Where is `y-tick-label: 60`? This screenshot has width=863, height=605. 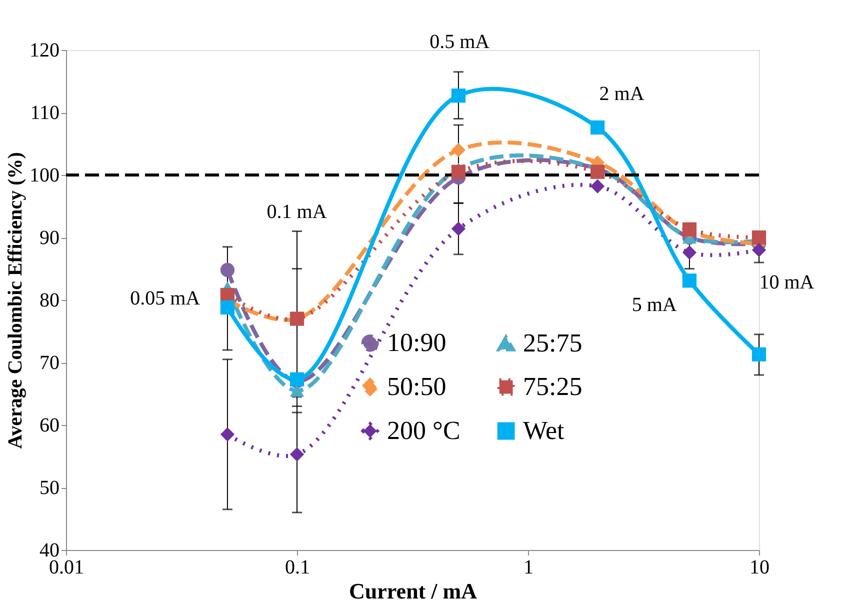
y-tick-label: 60 is located at coordinates (50, 425).